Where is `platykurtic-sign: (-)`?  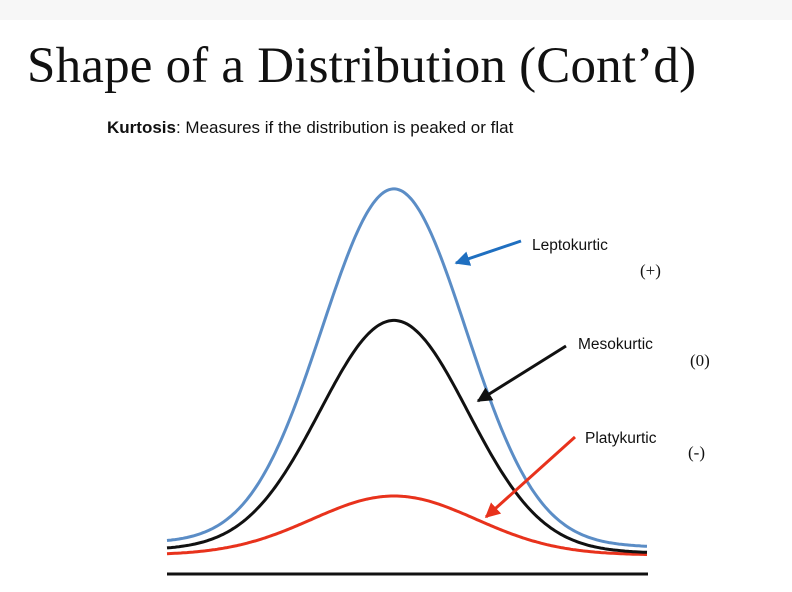 platykurtic-sign: (-) is located at coordinates (696, 452).